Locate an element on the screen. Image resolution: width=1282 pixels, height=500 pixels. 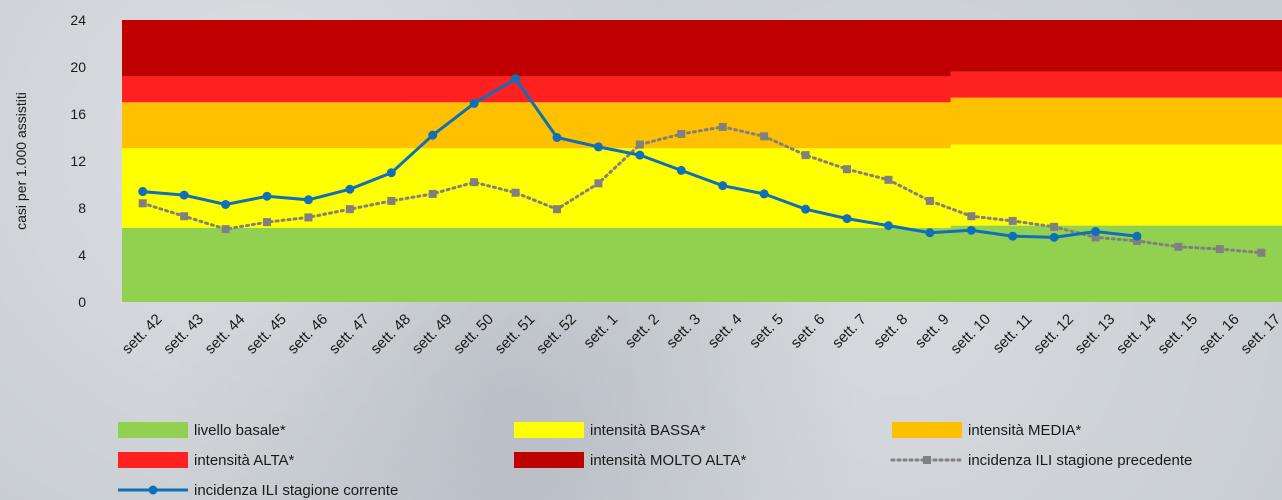
x-tick-label: sett. 6 is located at coordinates (807, 331).